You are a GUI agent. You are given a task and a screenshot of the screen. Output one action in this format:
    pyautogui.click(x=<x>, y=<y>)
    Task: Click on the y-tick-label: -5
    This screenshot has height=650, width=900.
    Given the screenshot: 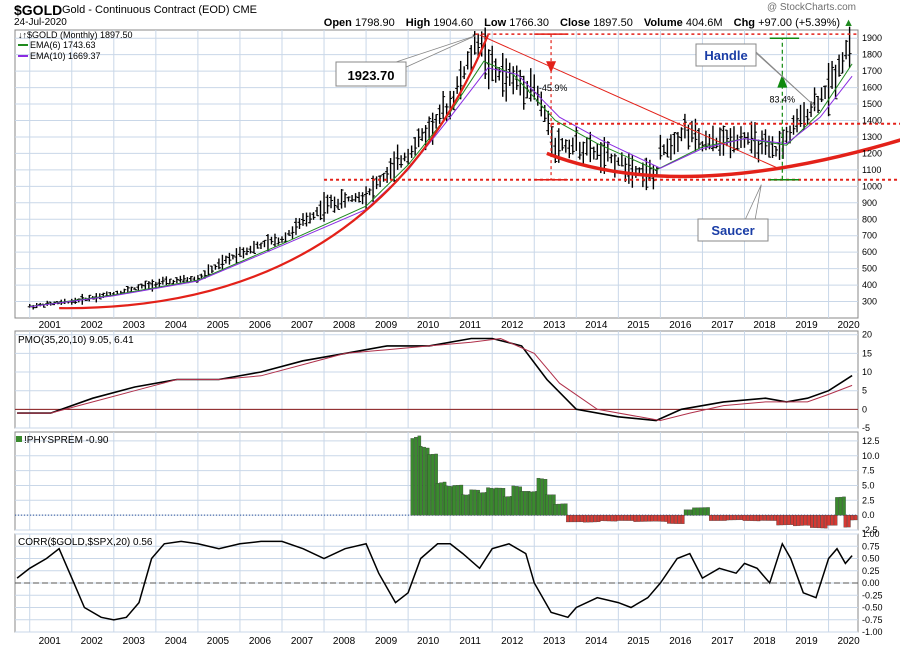 What is the action you would take?
    pyautogui.click(x=866, y=428)
    